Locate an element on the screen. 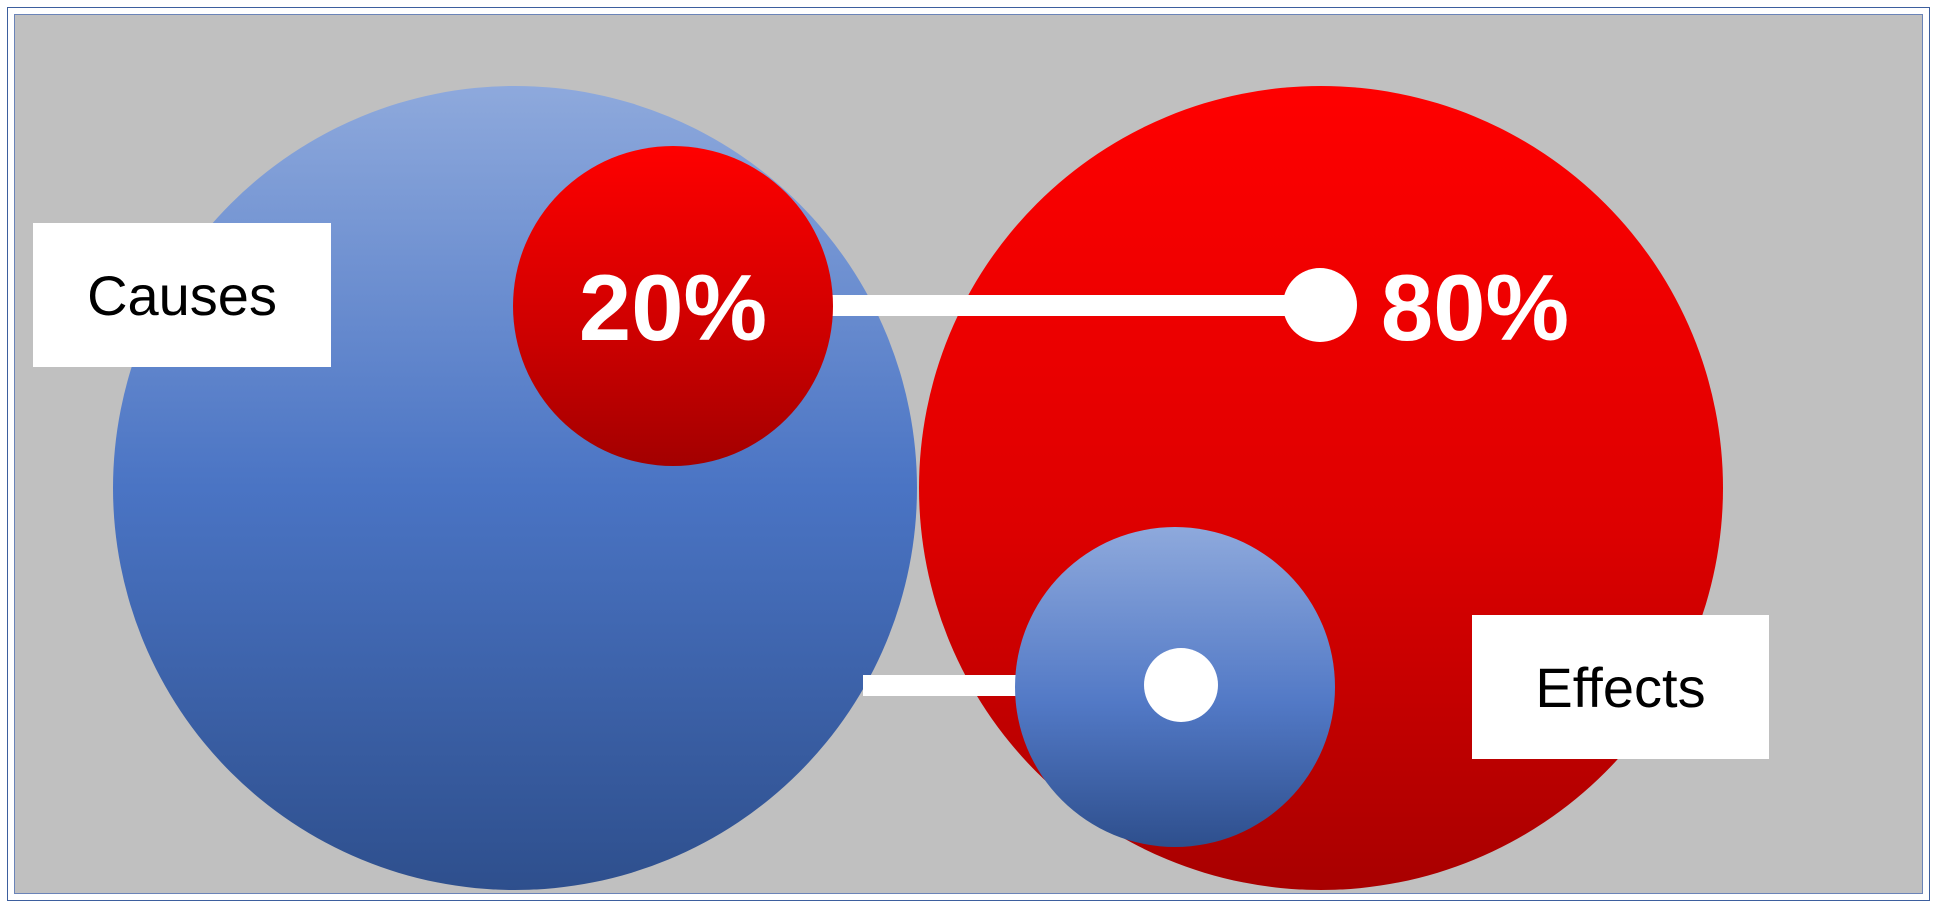 The image size is (1939, 910). causes-label-text: Causes is located at coordinates (182, 295).